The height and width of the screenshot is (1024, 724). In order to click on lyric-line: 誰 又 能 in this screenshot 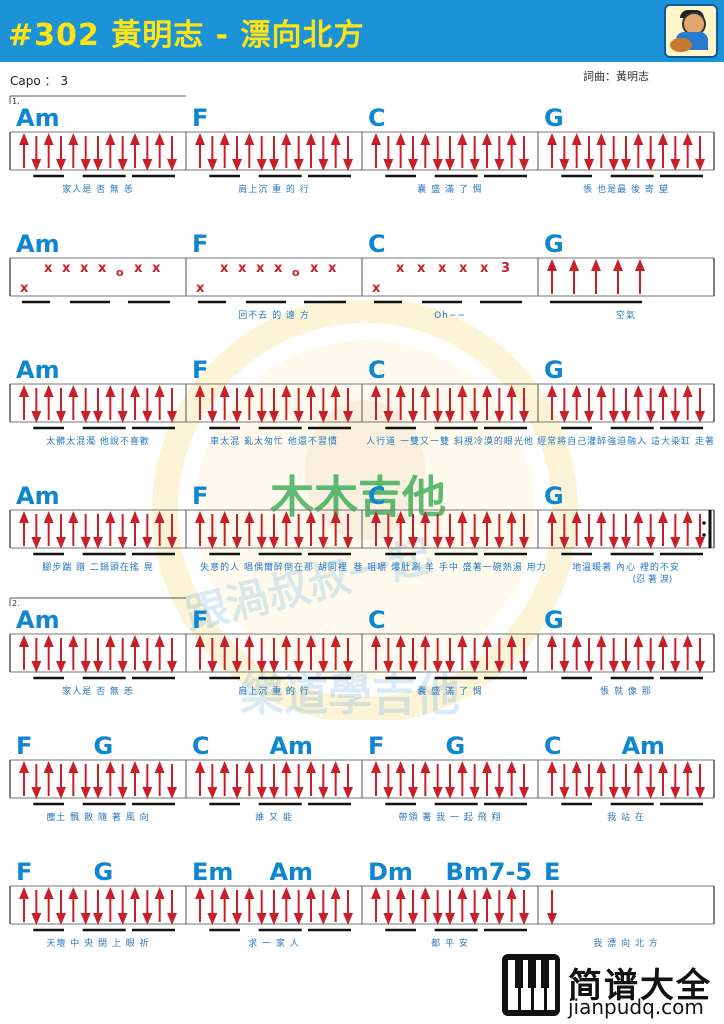, I will do `click(274, 817)`.